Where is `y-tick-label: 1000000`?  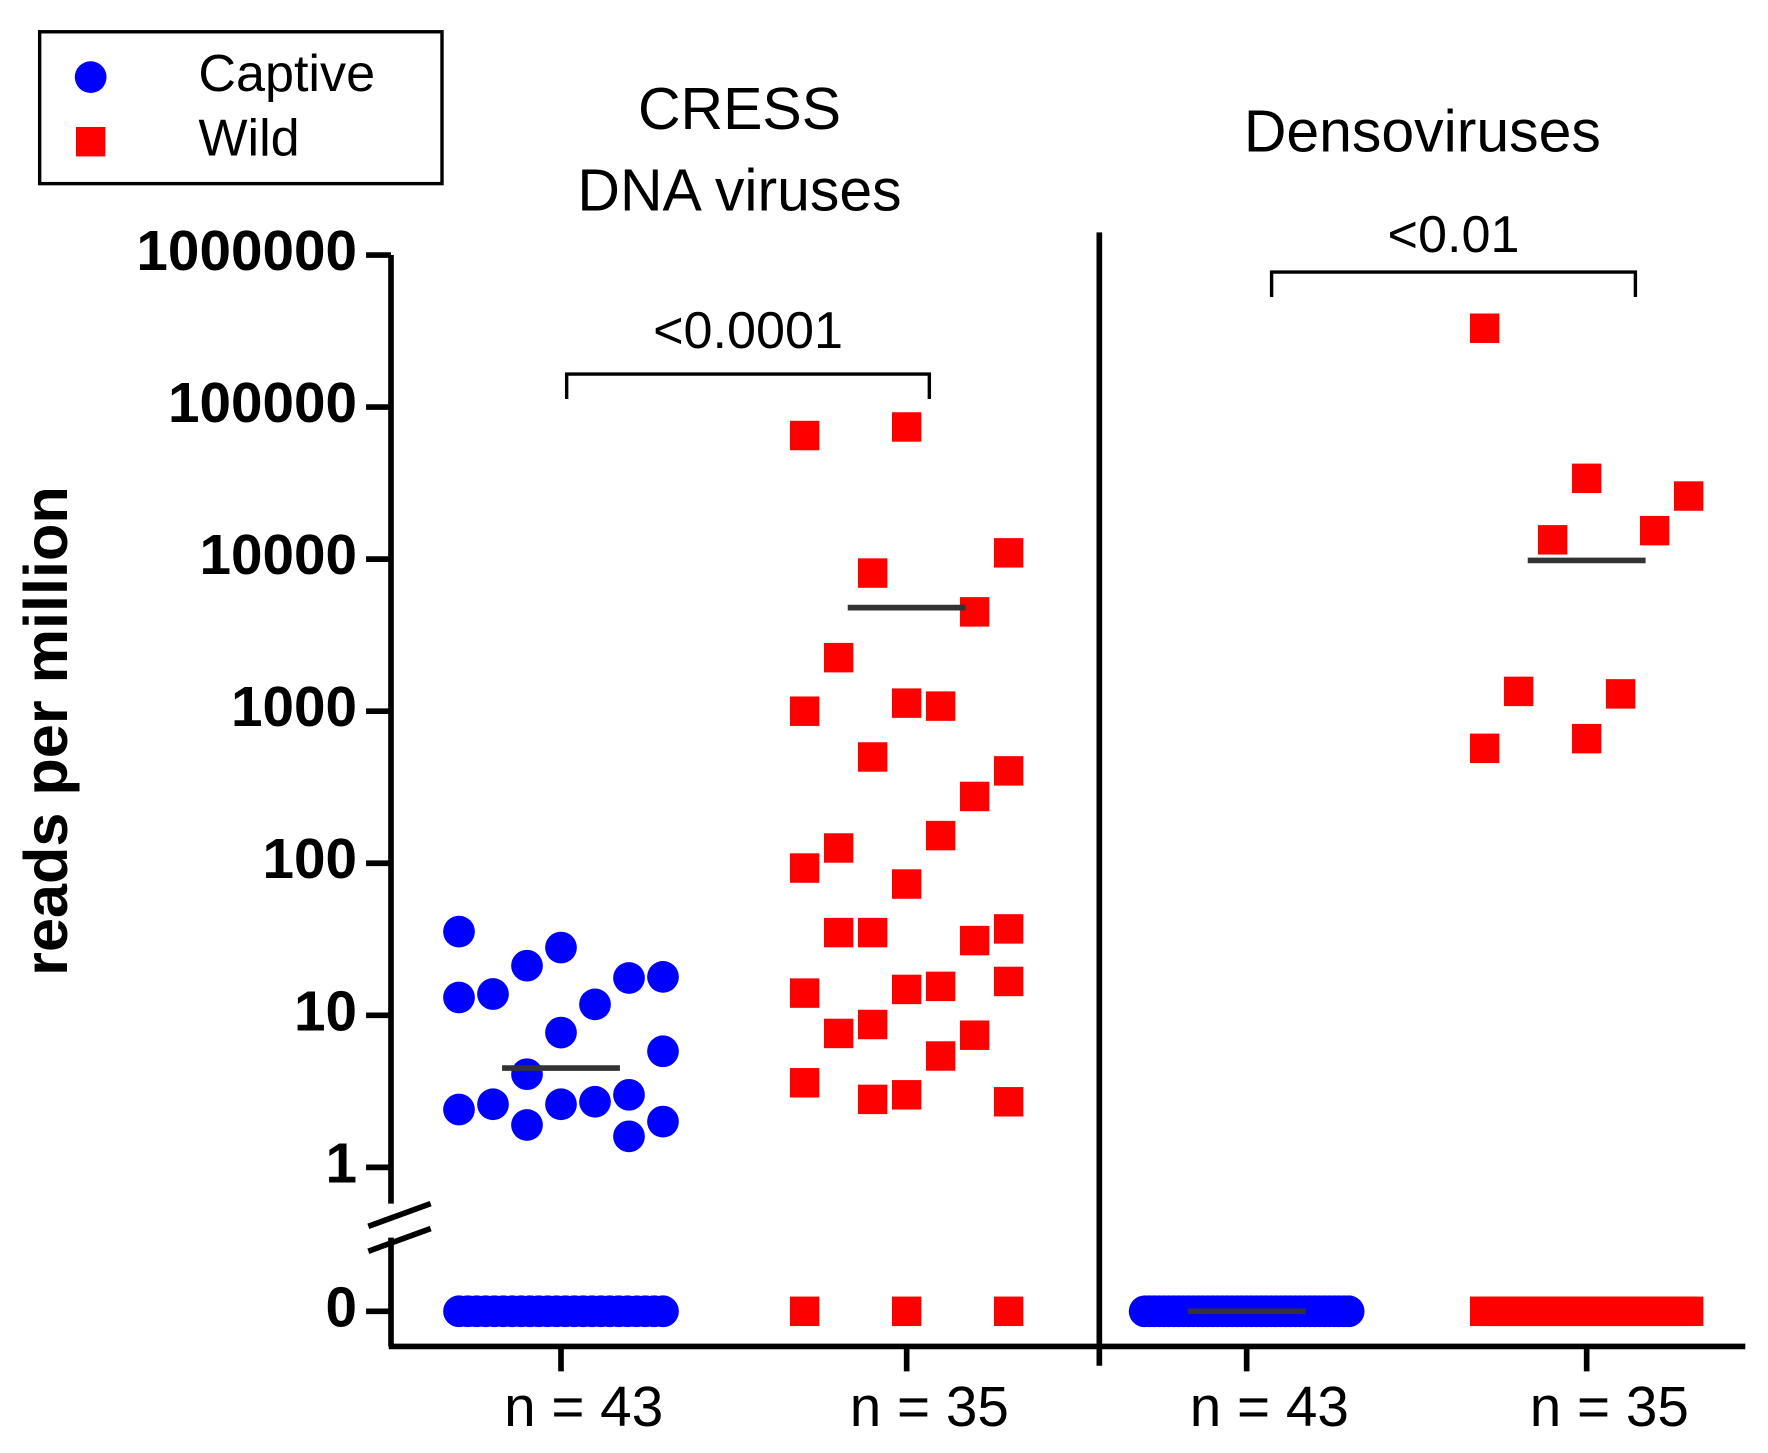
y-tick-label: 1000000 is located at coordinates (246, 251).